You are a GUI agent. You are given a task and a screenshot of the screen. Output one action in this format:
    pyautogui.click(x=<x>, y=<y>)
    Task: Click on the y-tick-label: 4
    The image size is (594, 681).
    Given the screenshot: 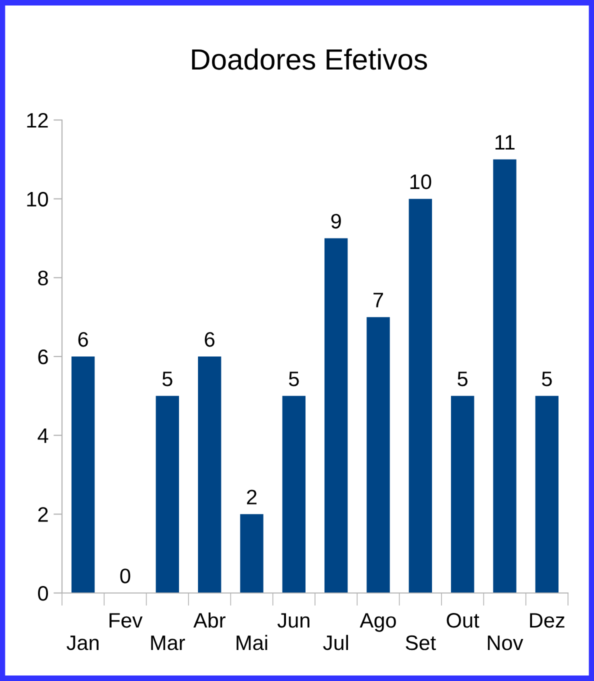 What is the action you would take?
    pyautogui.click(x=43, y=435)
    